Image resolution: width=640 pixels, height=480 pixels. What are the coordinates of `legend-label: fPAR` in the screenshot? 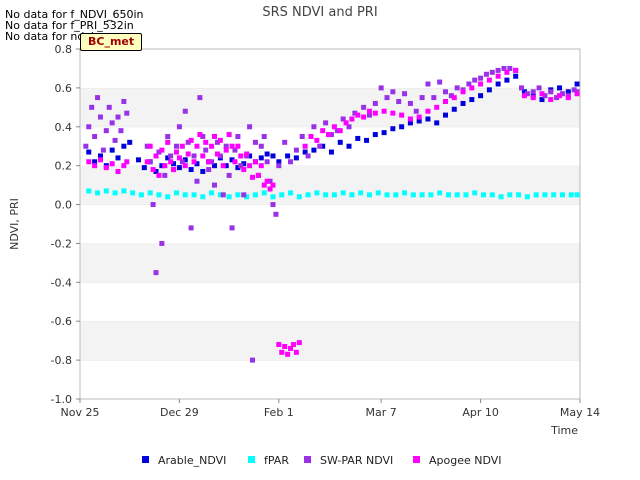 It's located at (276, 460).